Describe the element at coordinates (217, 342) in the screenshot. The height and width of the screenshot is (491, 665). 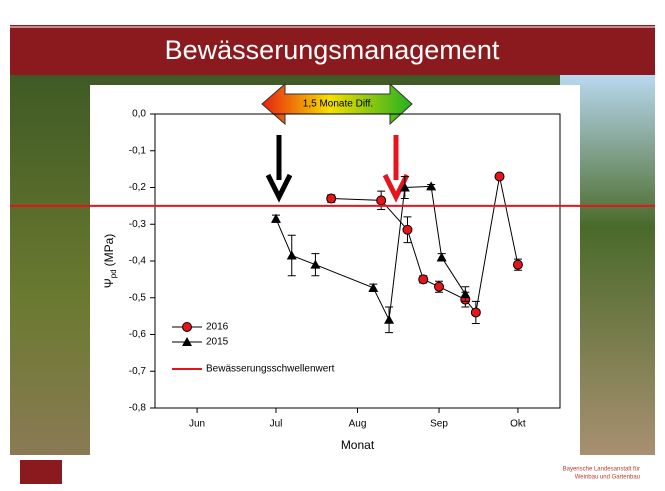
I see `legend-label: 2015` at that location.